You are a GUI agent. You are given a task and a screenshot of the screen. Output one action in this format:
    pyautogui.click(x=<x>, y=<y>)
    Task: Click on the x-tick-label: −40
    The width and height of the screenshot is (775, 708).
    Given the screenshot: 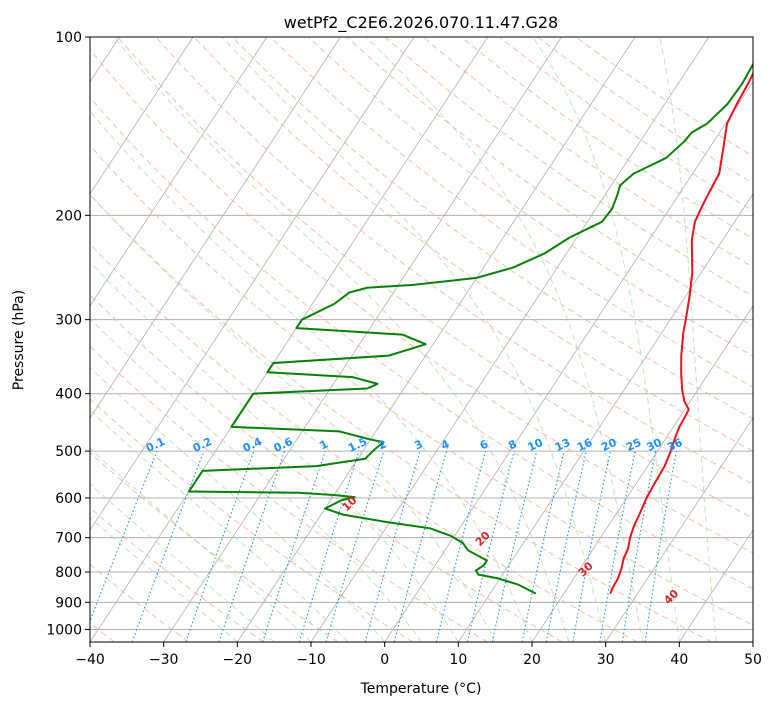 What is the action you would take?
    pyautogui.click(x=90, y=660)
    